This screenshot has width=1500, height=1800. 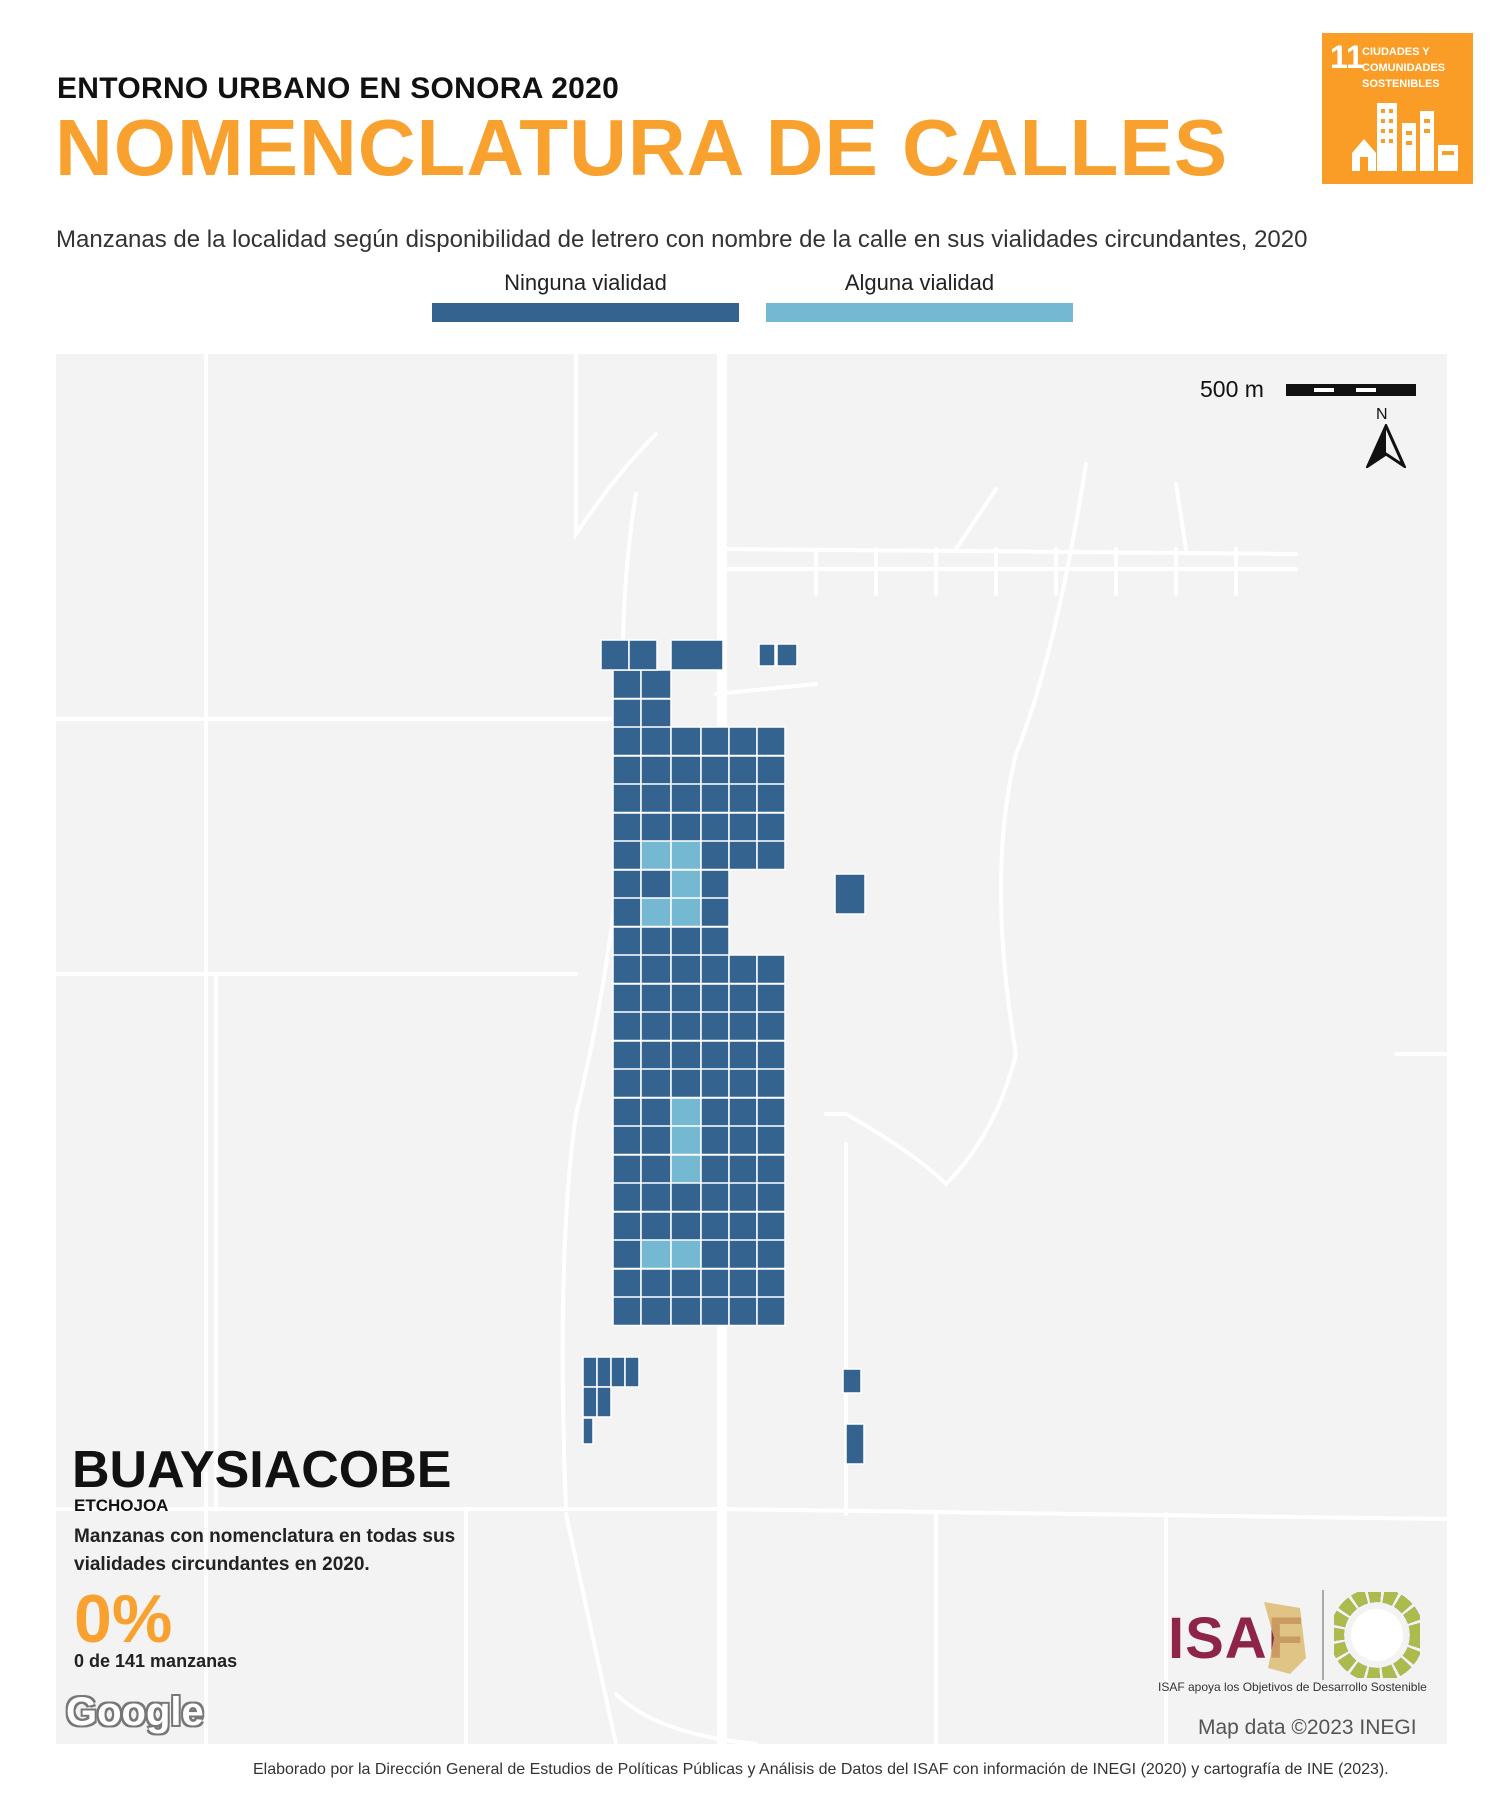 What do you see at coordinates (156, 1661) in the screenshot?
I see `summary-count: 0 de 141 manzanas` at bounding box center [156, 1661].